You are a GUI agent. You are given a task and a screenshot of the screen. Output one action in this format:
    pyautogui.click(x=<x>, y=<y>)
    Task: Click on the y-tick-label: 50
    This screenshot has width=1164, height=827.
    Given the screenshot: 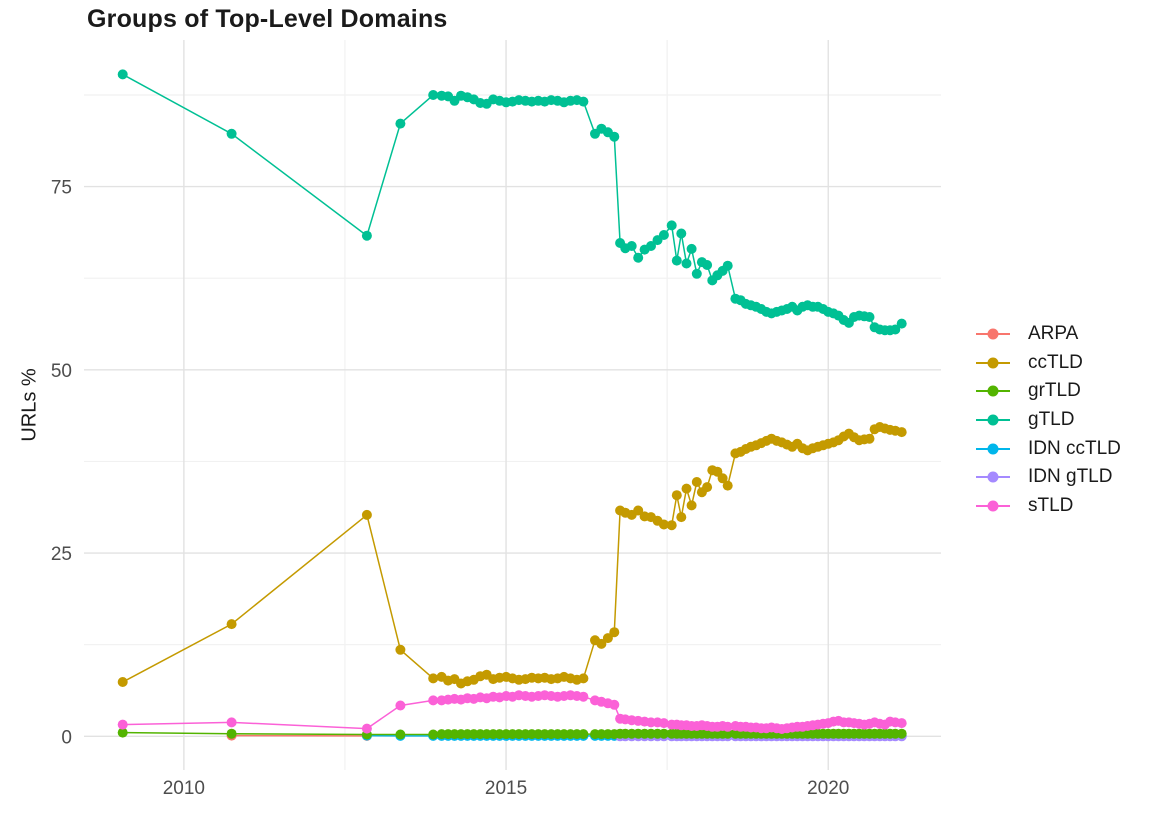 What is the action you would take?
    pyautogui.click(x=61, y=371)
    